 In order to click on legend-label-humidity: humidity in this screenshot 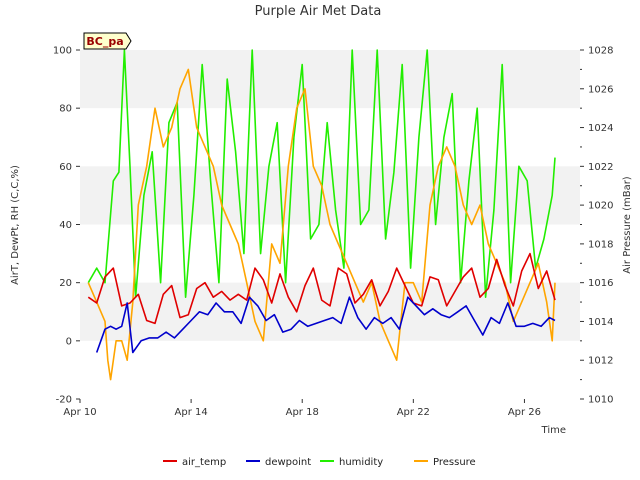, I will do `click(361, 462)`.